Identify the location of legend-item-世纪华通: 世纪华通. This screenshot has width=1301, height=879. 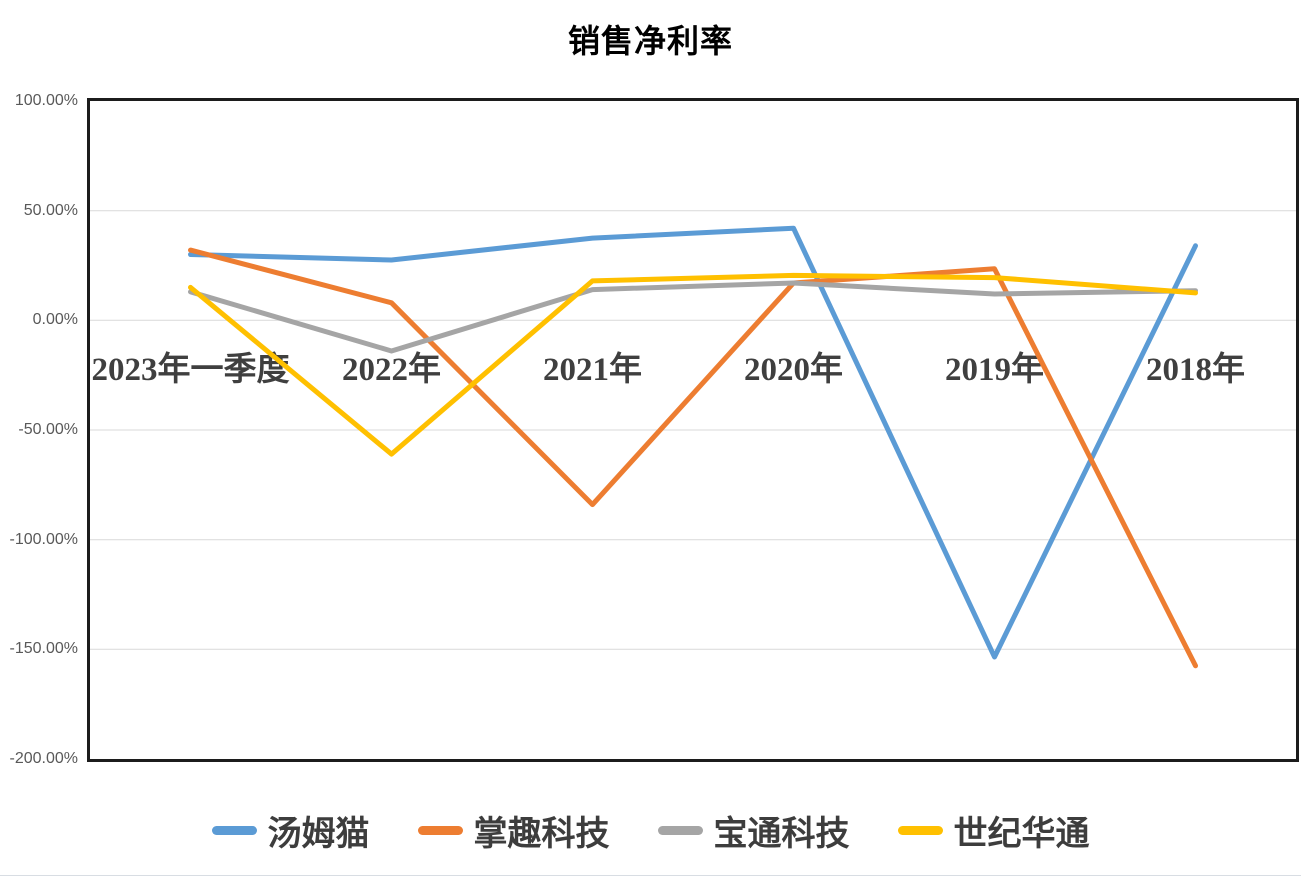
(993, 830).